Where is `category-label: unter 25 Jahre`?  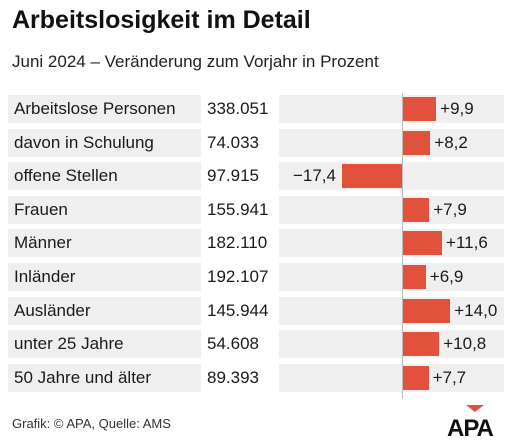
category-label: unter 25 Jahre is located at coordinates (69, 343).